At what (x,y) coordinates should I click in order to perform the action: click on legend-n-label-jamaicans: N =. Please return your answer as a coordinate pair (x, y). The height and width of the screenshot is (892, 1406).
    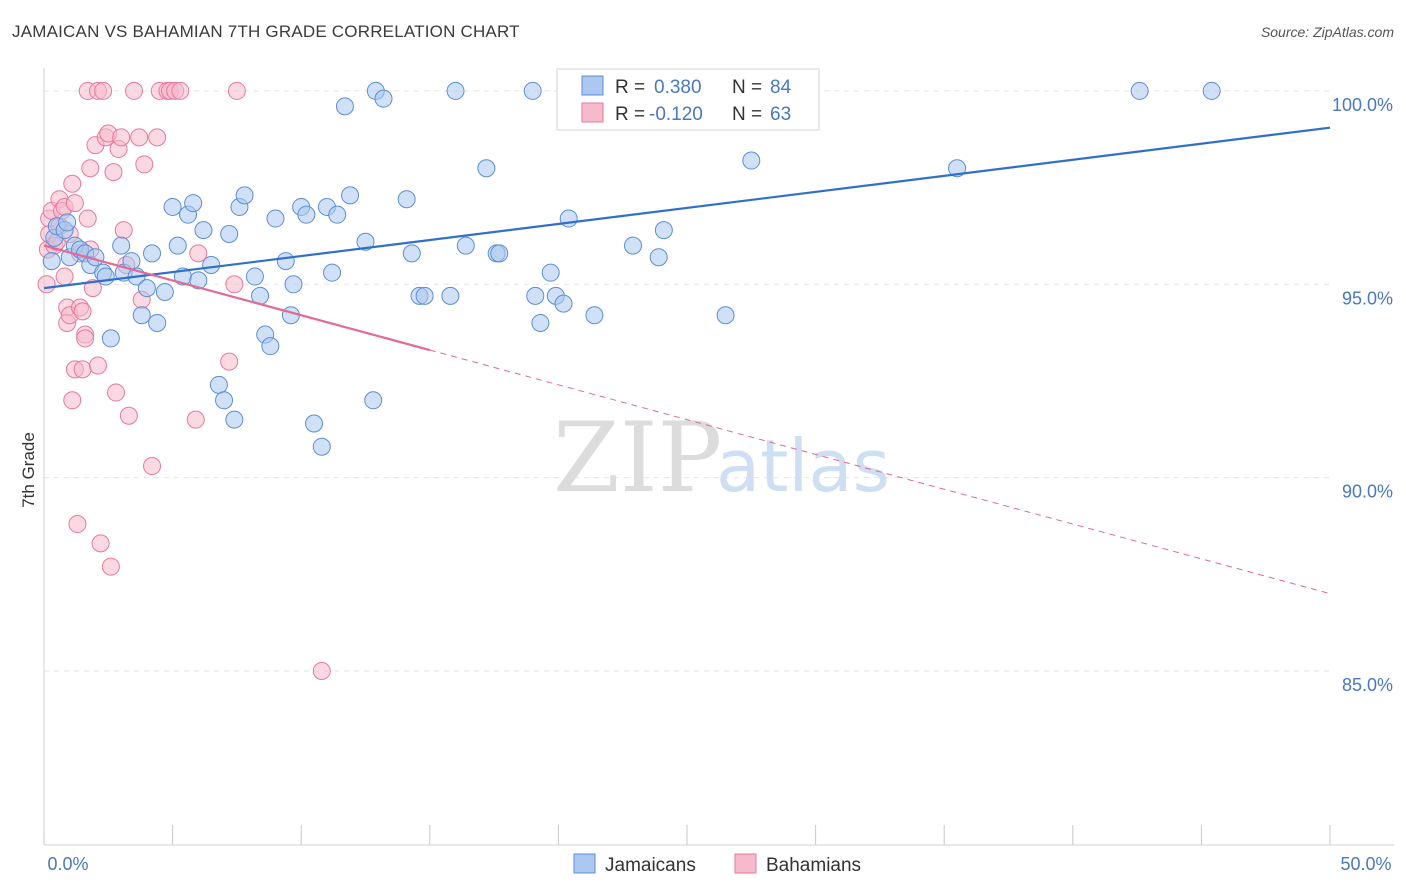
    Looking at the image, I should click on (747, 87).